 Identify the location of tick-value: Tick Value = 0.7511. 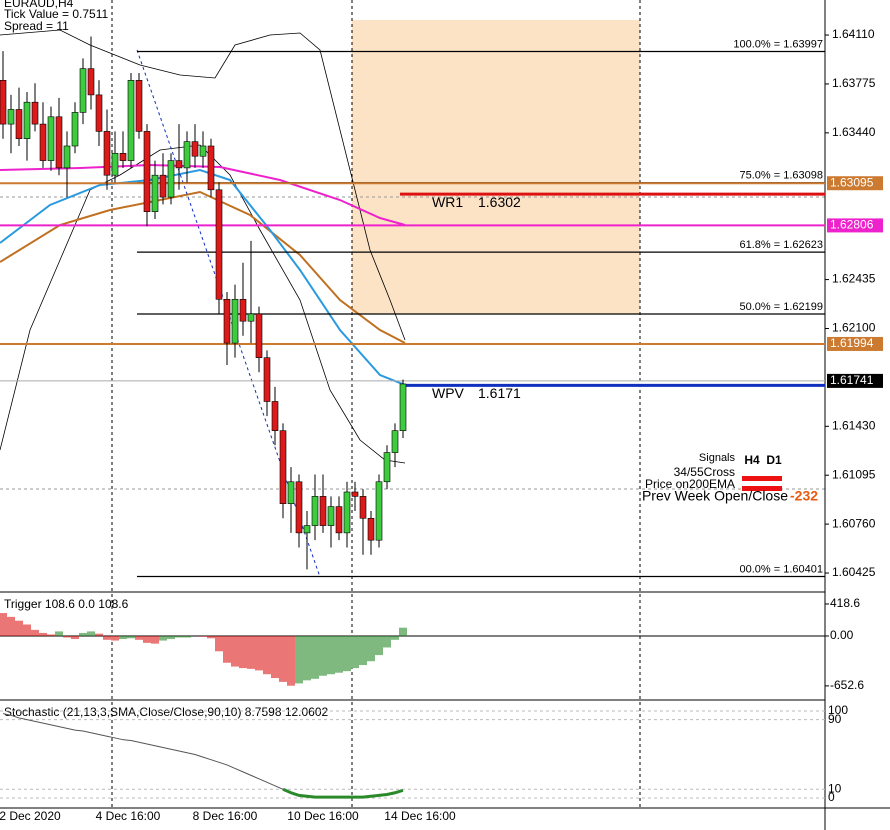
(56, 14).